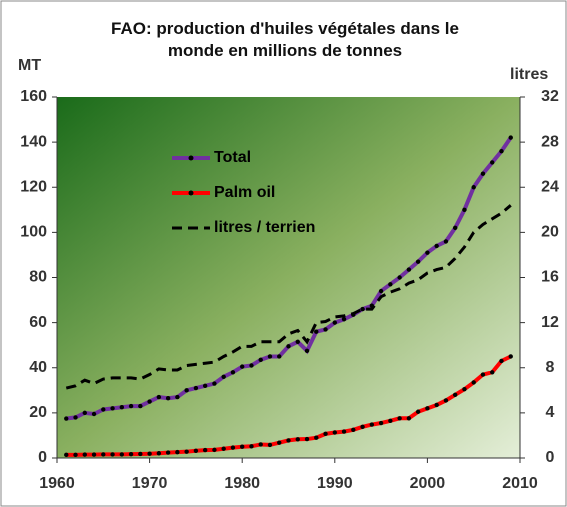 The image size is (567, 507). Describe the element at coordinates (550, 96) in the screenshot. I see `y2-tick-label: 32` at that location.